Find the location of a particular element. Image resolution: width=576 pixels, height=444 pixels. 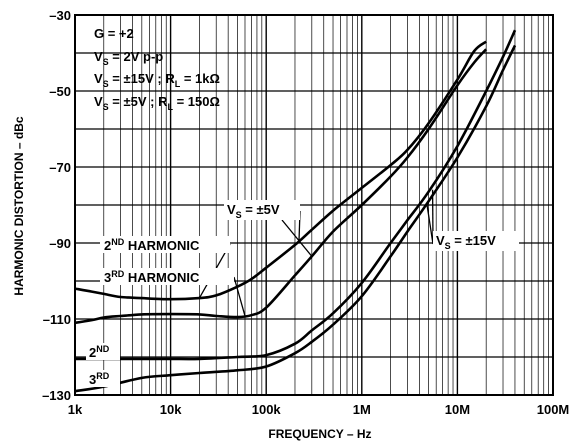

leader-vs15-lower is located at coordinates (430, 224).